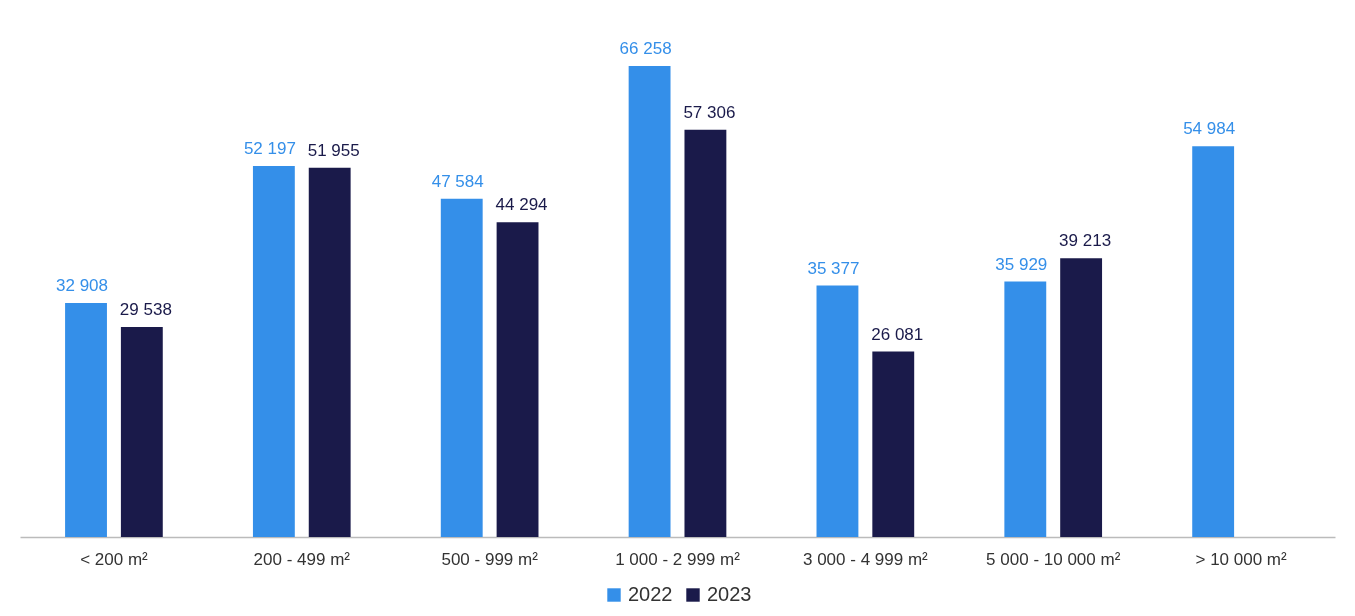 This screenshot has width=1355, height=616. What do you see at coordinates (709, 112) in the screenshot?
I see `data-label: 57 306` at bounding box center [709, 112].